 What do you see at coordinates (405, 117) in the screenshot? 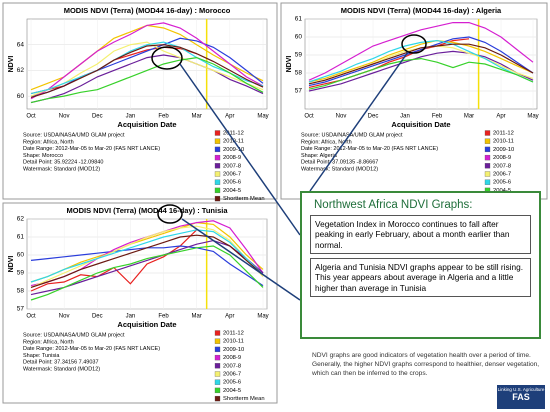
I see `x-tick-label: Jan` at bounding box center [405, 117].